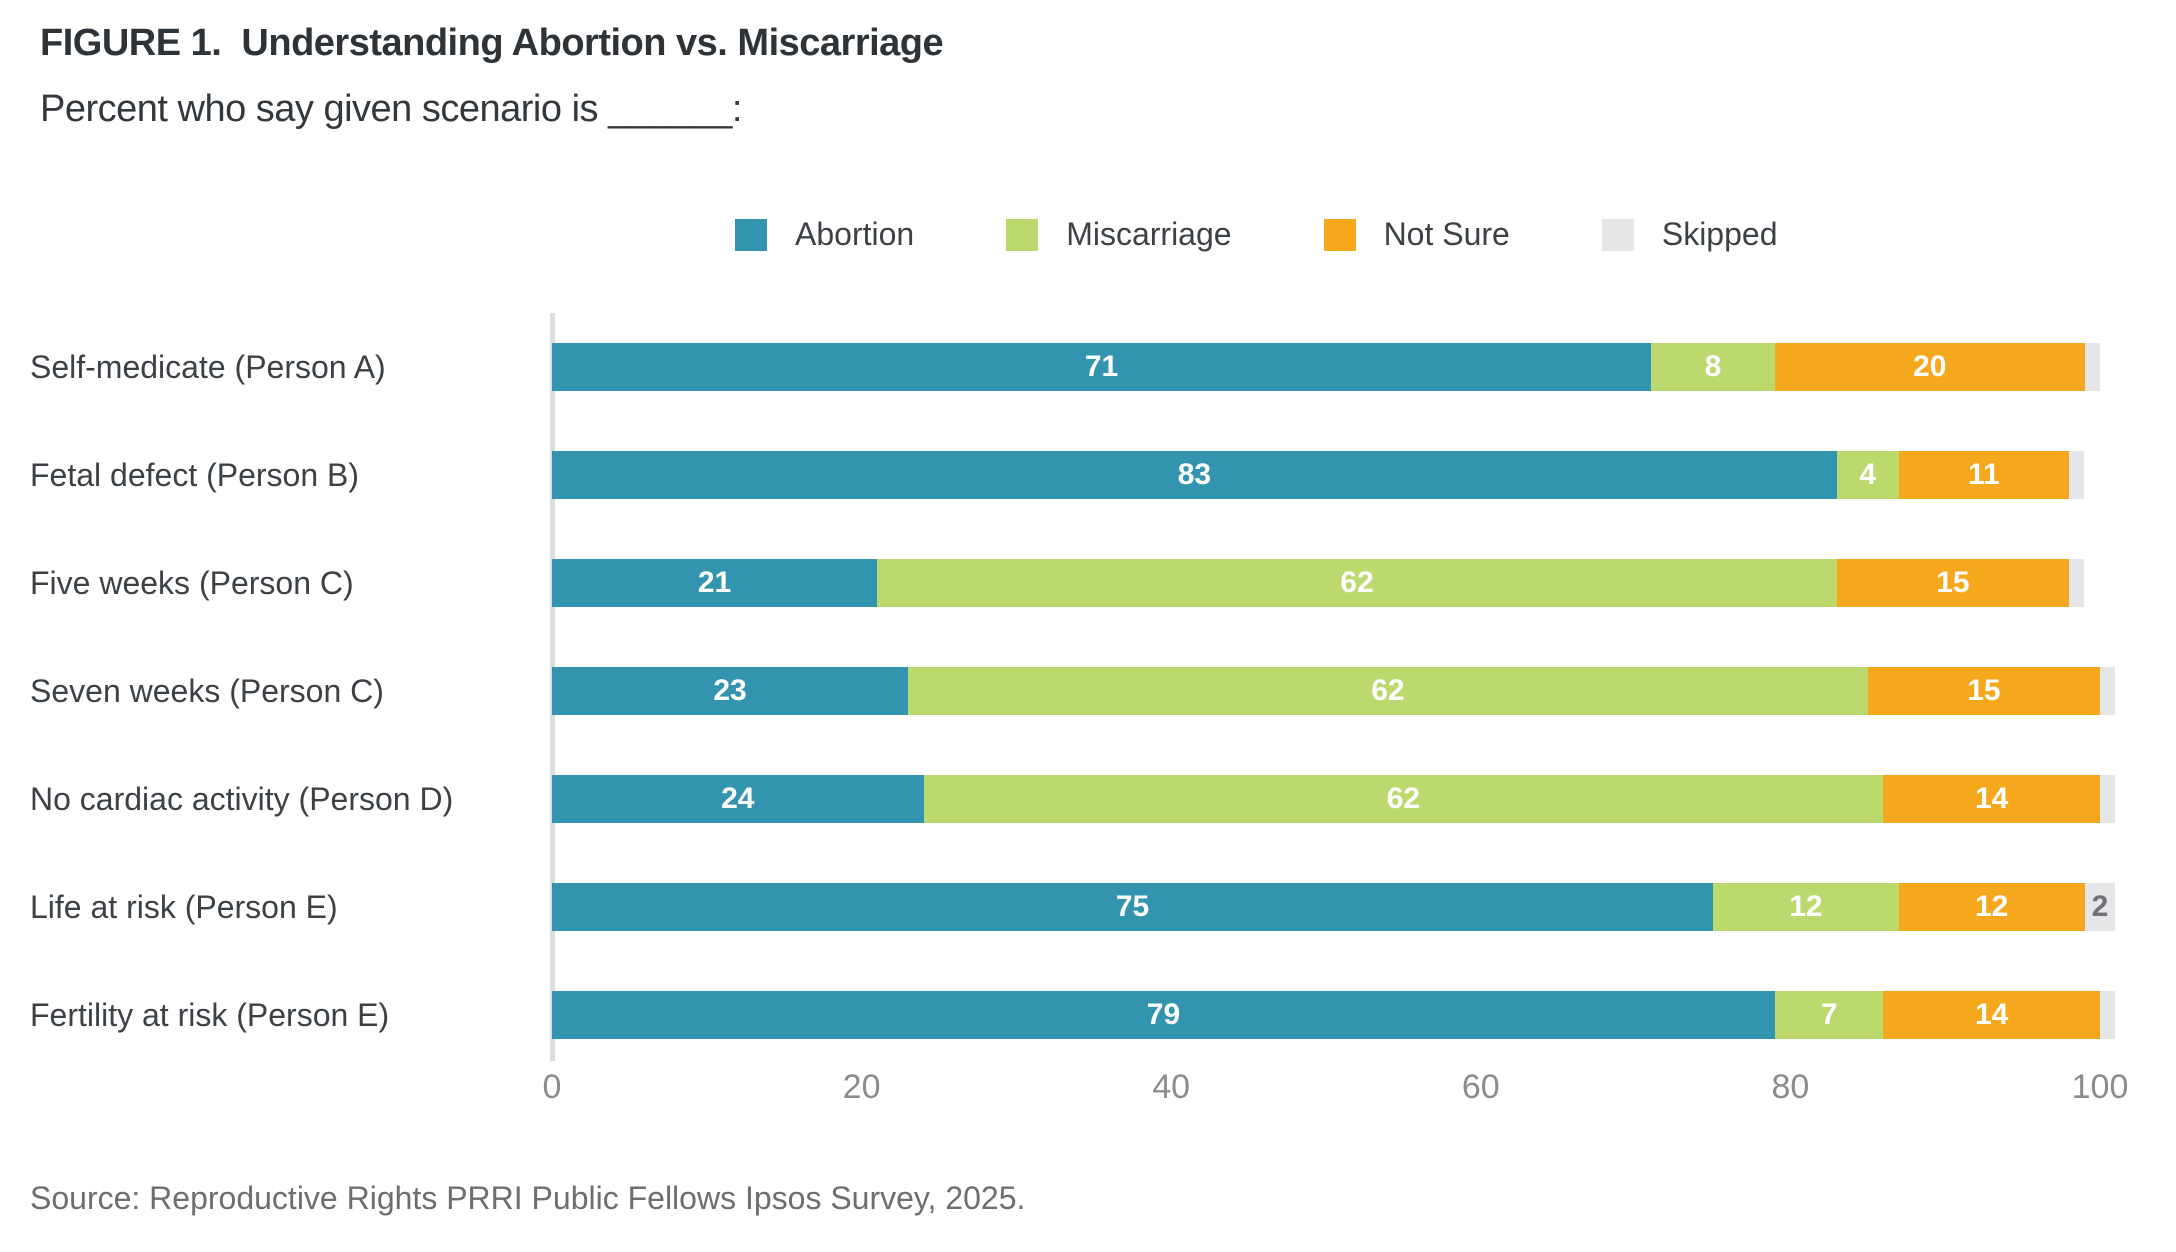 Image resolution: width=2176 pixels, height=1252 pixels. I want to click on row-label: Fetal defect (Person B), so click(195, 474).